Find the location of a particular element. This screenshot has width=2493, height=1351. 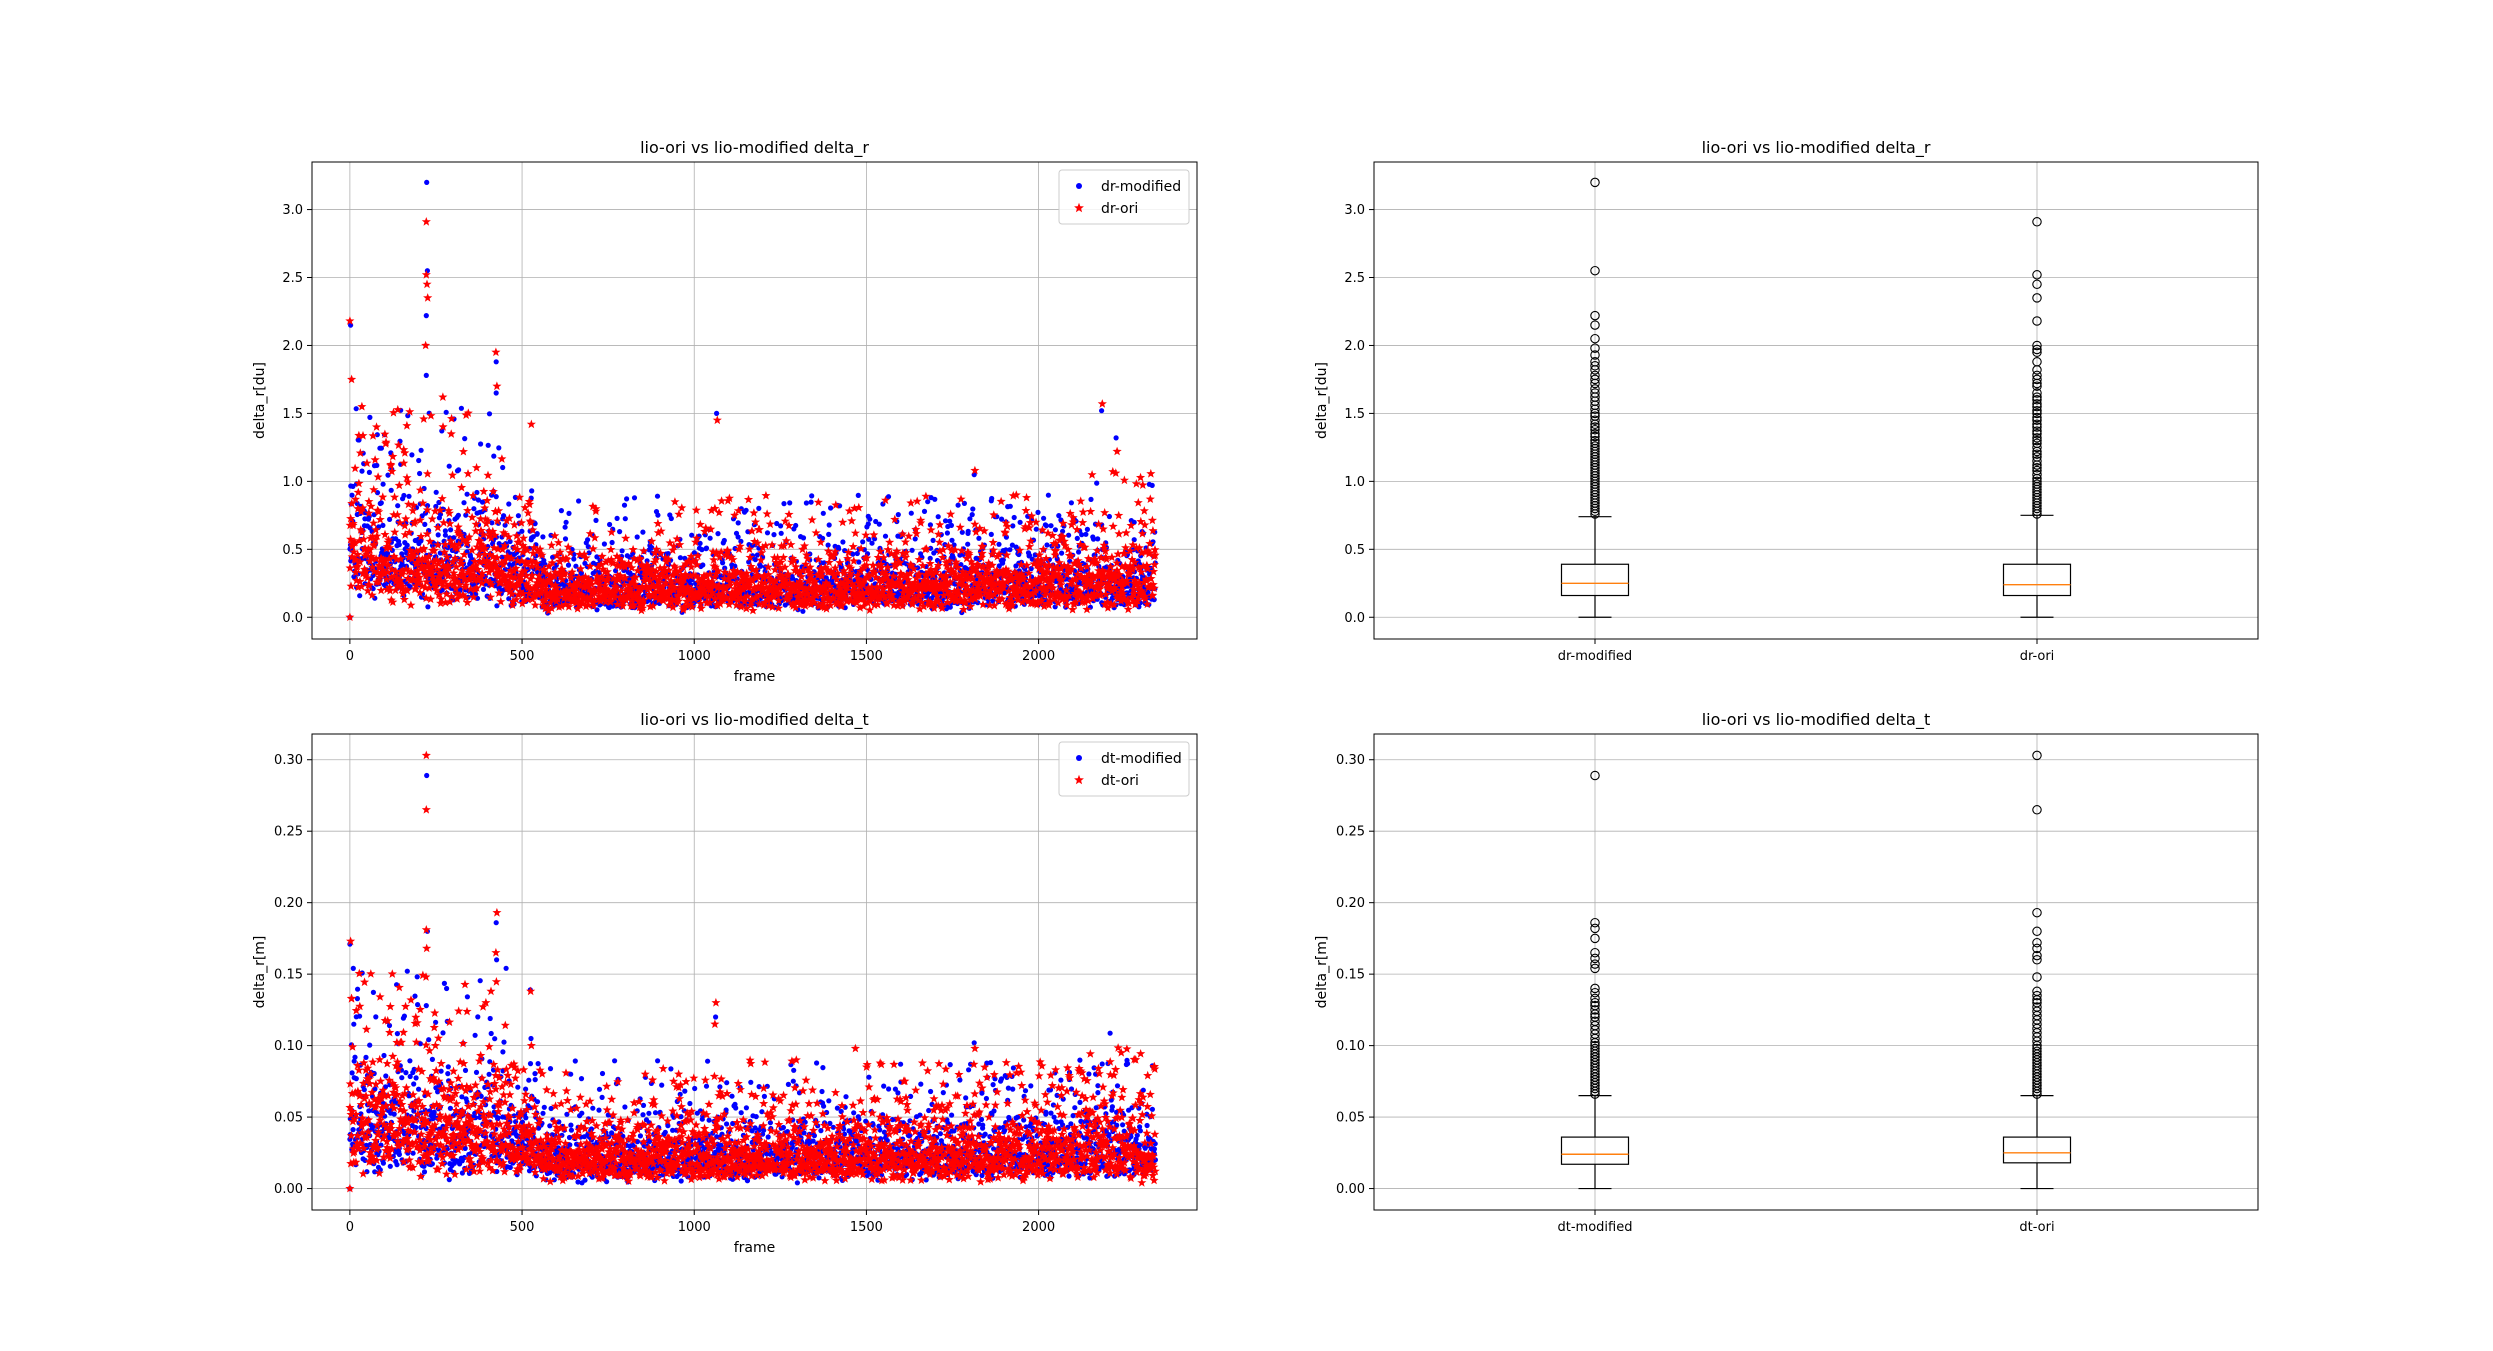

scatter-delta-r-xtick-label: 1500 is located at coordinates (866, 656).